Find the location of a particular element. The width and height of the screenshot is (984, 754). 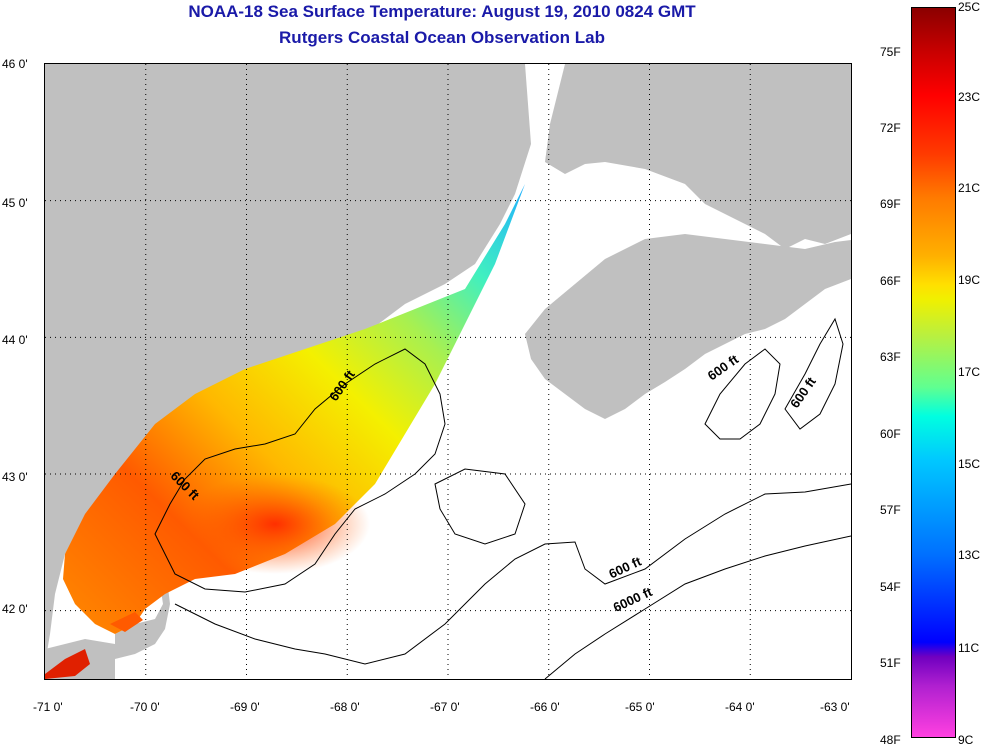

colorbar-f-label: 69F is located at coordinates (890, 204).